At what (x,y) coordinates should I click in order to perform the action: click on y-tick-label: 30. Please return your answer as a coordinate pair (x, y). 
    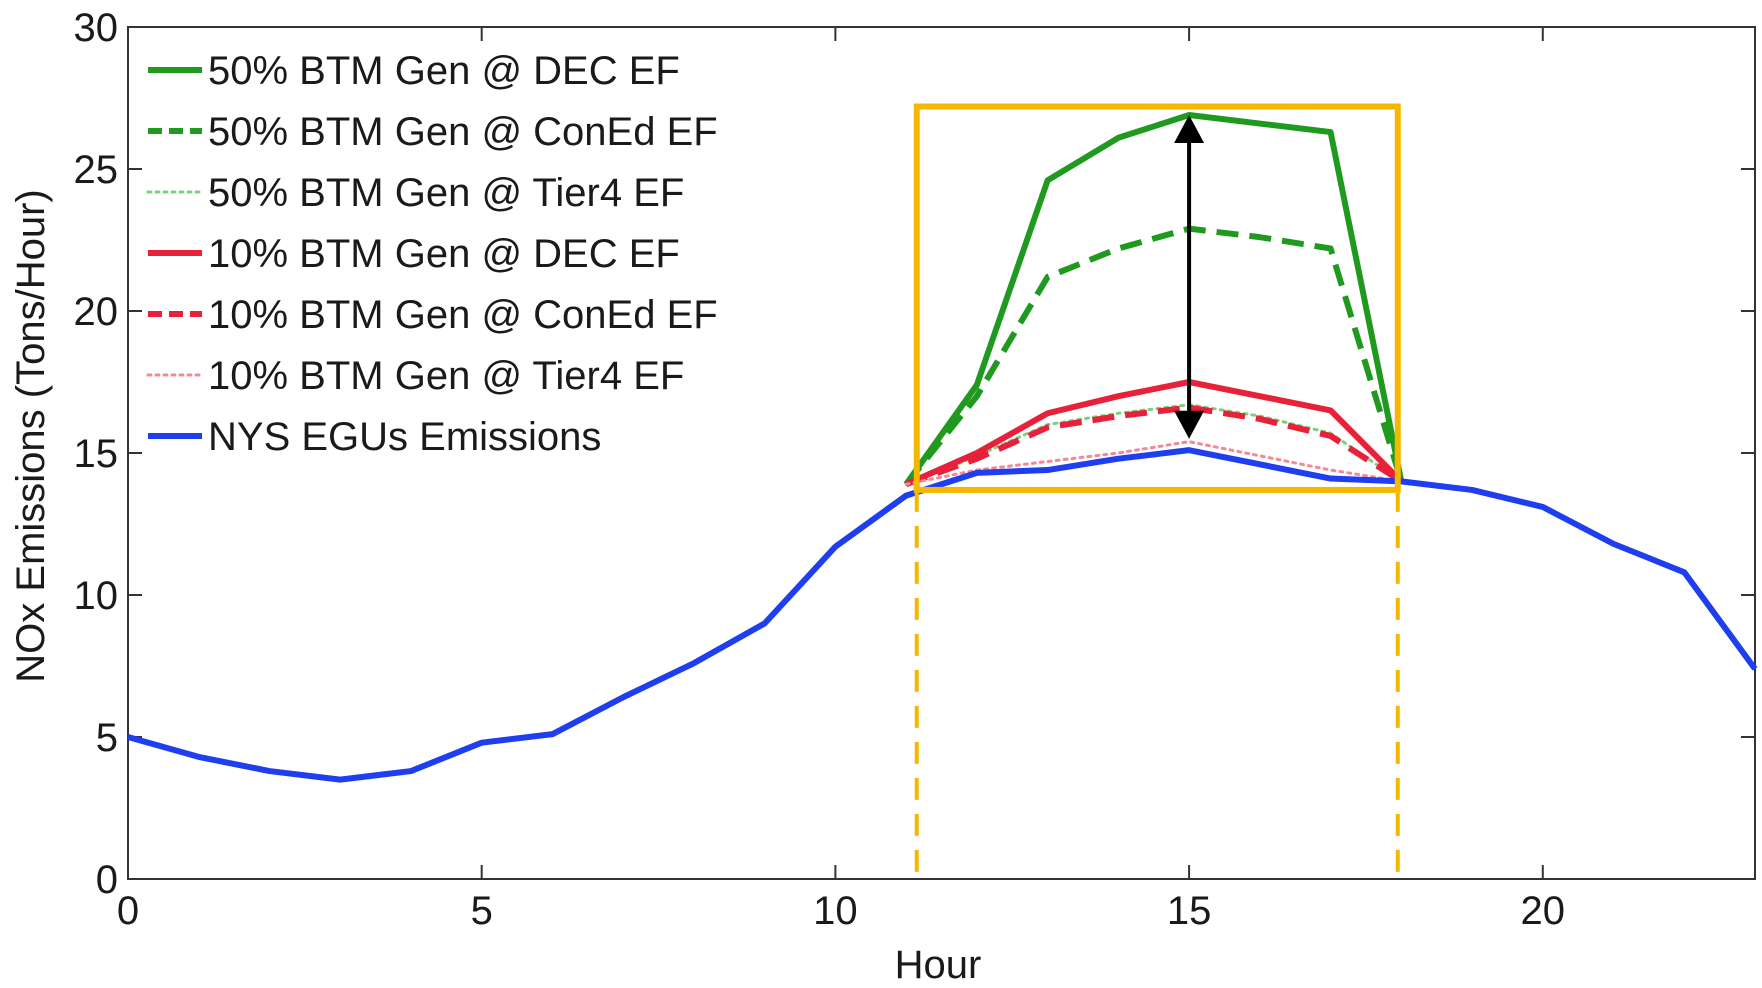
    Looking at the image, I should click on (96, 28).